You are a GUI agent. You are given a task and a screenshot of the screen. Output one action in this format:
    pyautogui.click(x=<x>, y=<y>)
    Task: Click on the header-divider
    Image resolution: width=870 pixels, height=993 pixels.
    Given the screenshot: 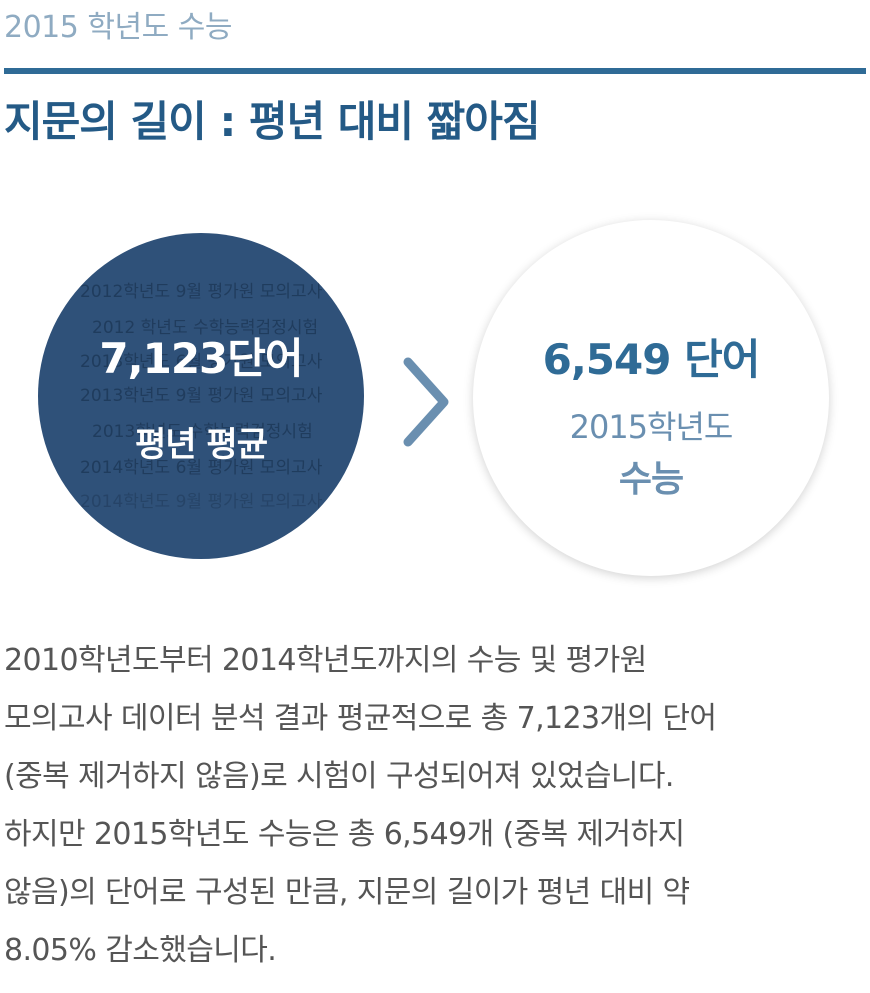 What is the action you would take?
    pyautogui.click(x=435, y=71)
    